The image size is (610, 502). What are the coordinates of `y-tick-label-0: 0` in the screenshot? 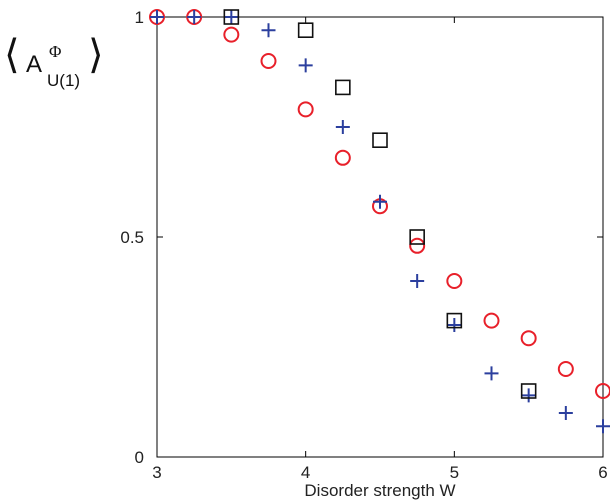 It's located at (139, 457).